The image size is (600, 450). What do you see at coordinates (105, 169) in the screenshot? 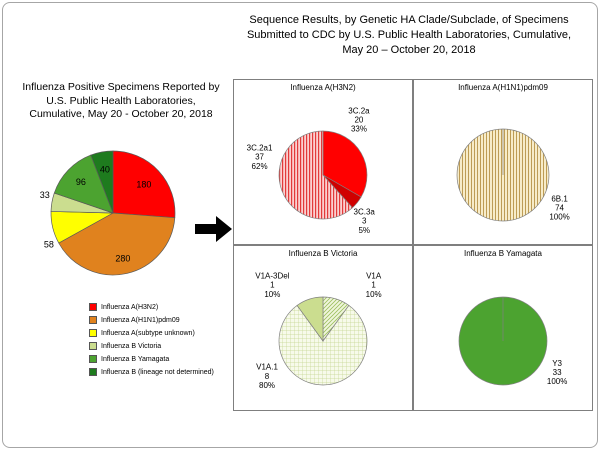
I see `pie-label-influenza-b-lineage-not-determined: 40` at bounding box center [105, 169].